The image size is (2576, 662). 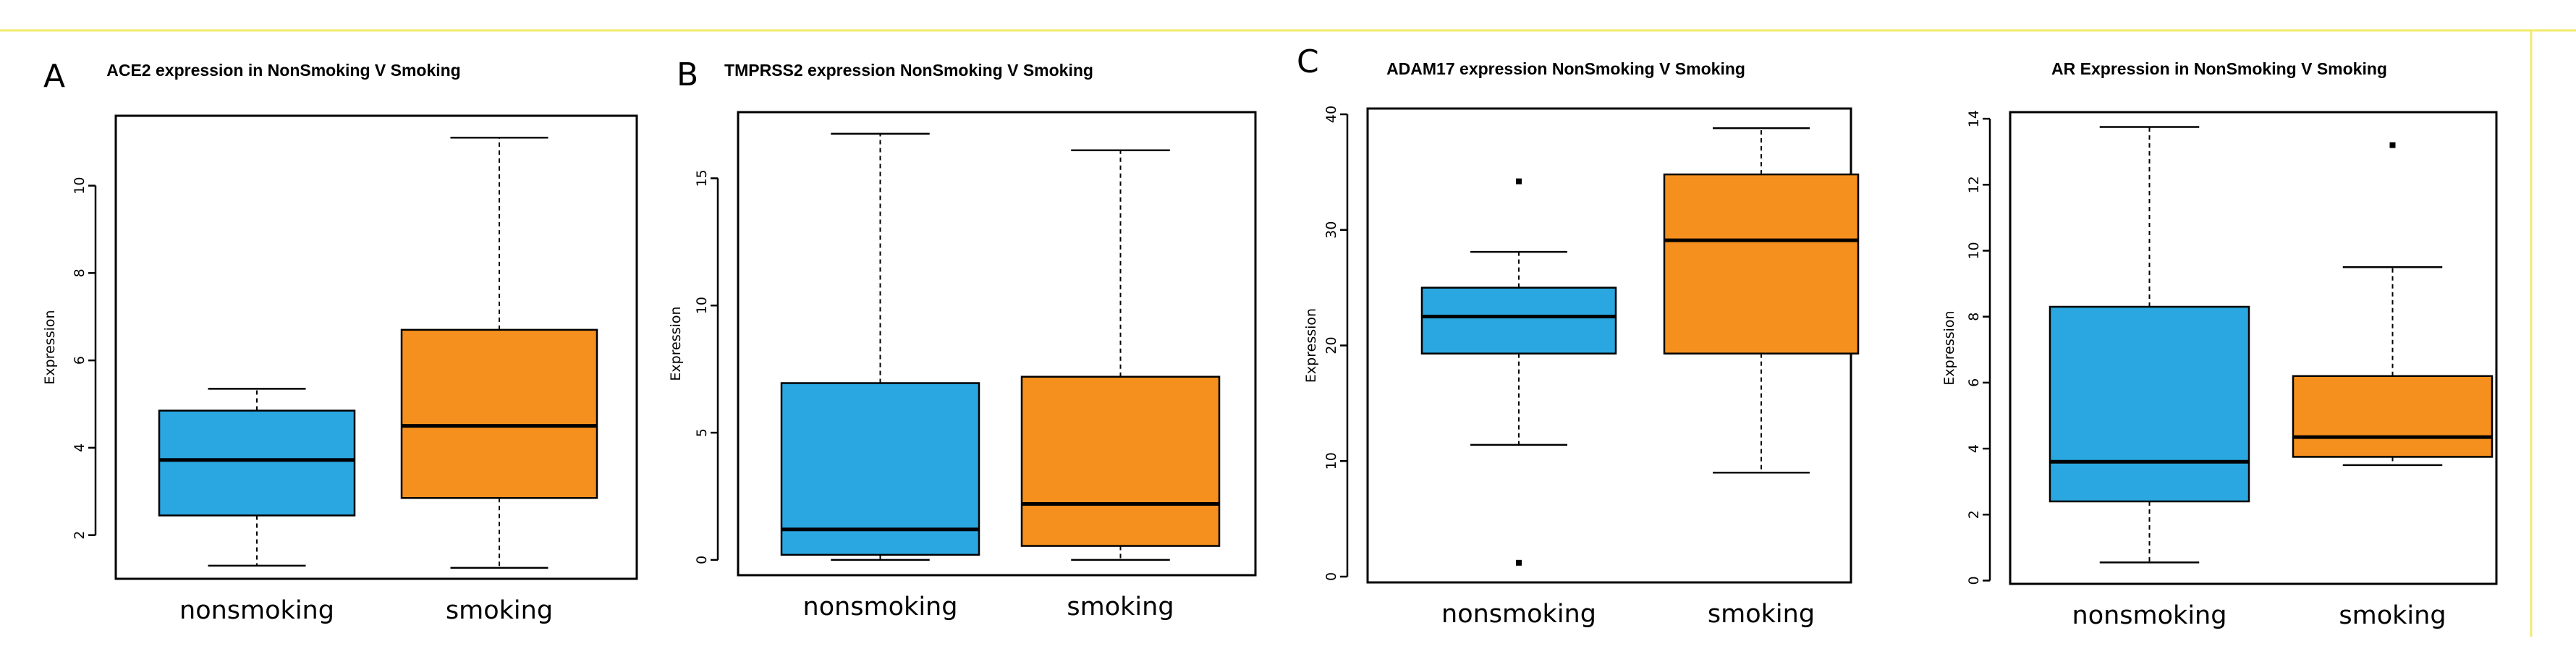 I want to click on panel-label: C, so click(x=1308, y=61).